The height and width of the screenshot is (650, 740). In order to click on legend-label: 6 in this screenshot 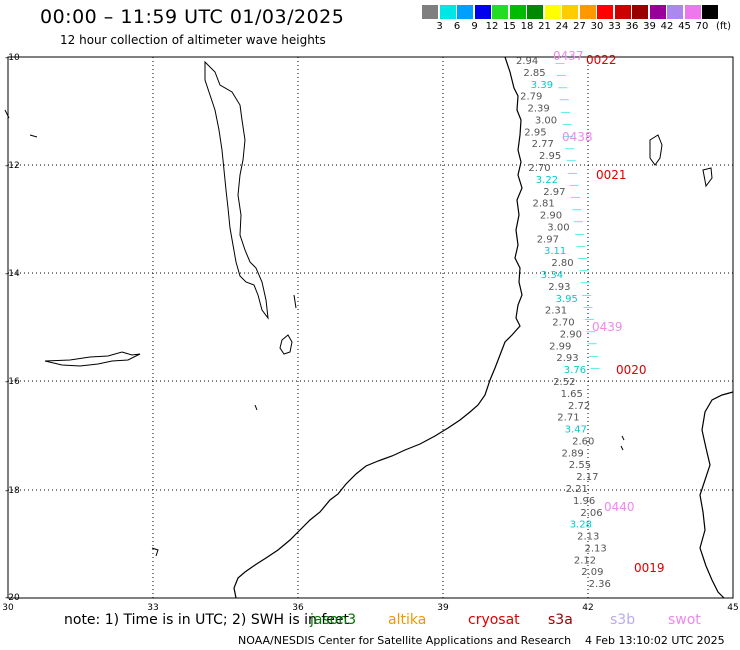, I will do `click(457, 26)`.